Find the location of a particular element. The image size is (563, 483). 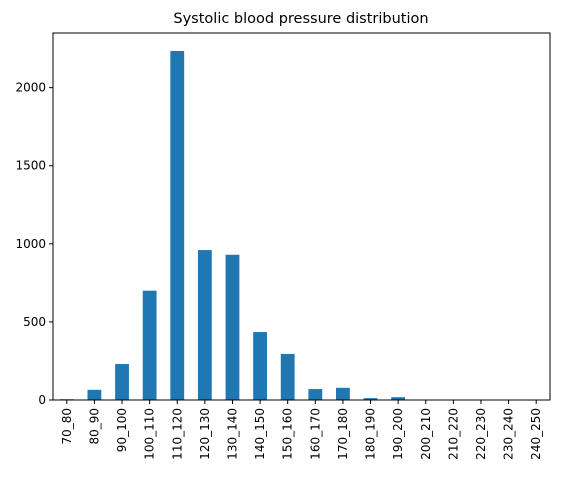

x-tick-label: 230_240 is located at coordinates (509, 434).